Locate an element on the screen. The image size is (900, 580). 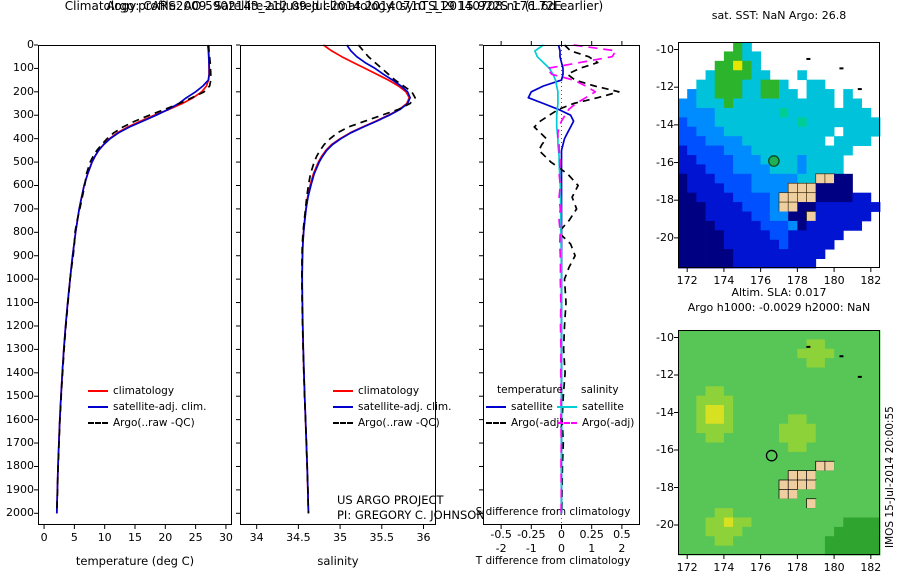
annotation-us-argo-project: US ARGO PROJECT is located at coordinates (390, 500).